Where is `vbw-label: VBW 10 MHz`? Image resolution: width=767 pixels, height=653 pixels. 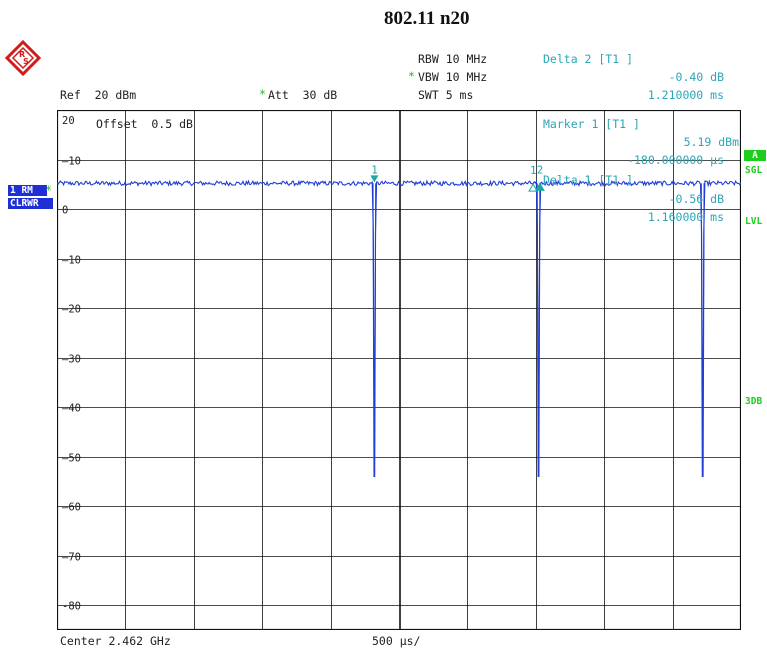
vbw-label: VBW 10 MHz is located at coordinates (453, 77).